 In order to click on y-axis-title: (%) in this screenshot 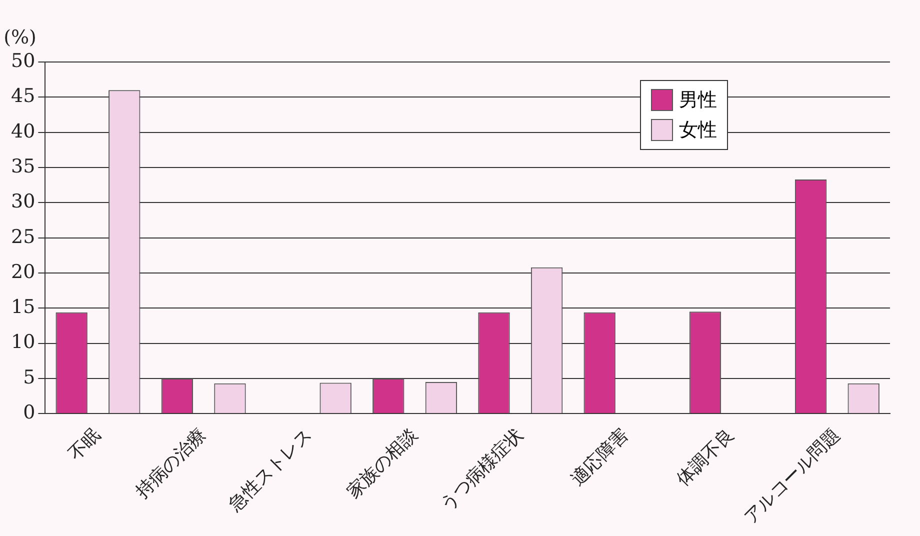, I will do `click(20, 37)`.